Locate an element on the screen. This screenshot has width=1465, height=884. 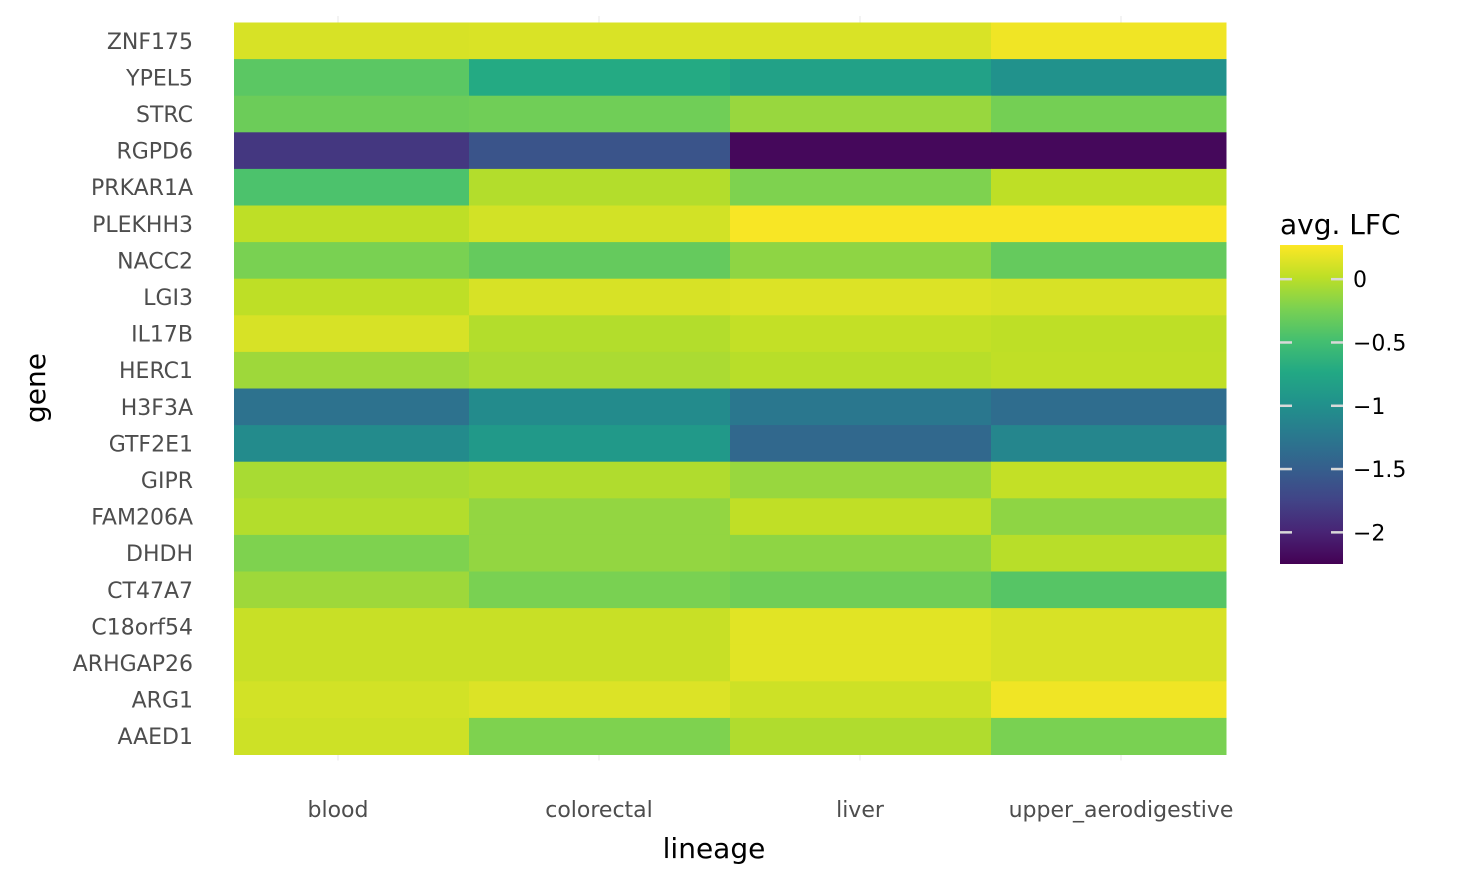
x-tick-label: upper_aerodigestive is located at coordinates (1121, 810).